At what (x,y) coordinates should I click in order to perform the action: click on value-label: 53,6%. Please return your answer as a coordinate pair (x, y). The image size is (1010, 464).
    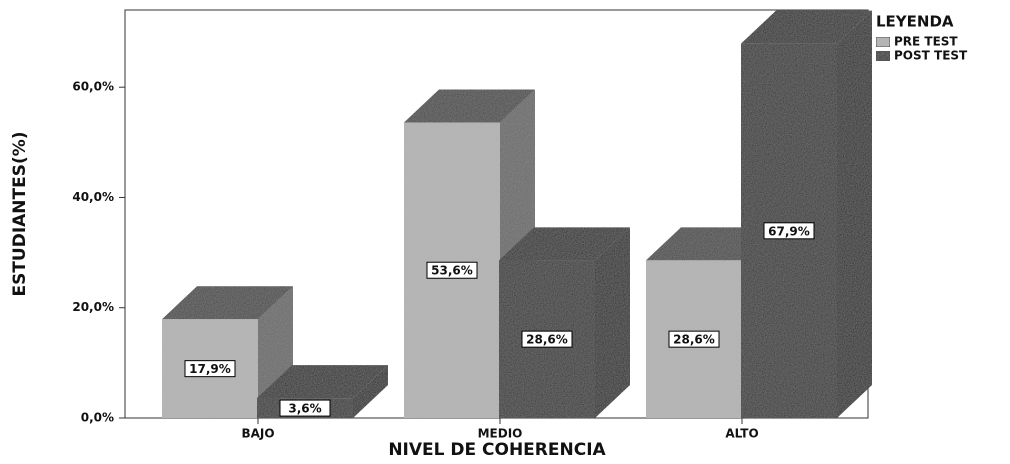
    Looking at the image, I should click on (452, 271).